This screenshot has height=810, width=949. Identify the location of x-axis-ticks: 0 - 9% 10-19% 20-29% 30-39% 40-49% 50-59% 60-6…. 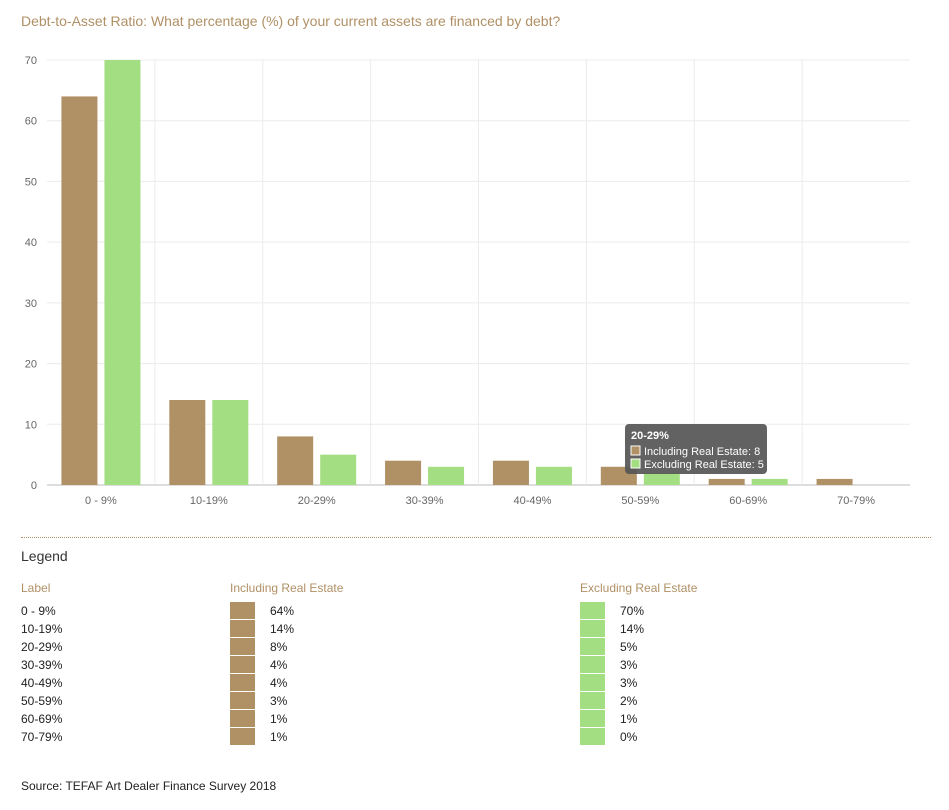
(480, 501).